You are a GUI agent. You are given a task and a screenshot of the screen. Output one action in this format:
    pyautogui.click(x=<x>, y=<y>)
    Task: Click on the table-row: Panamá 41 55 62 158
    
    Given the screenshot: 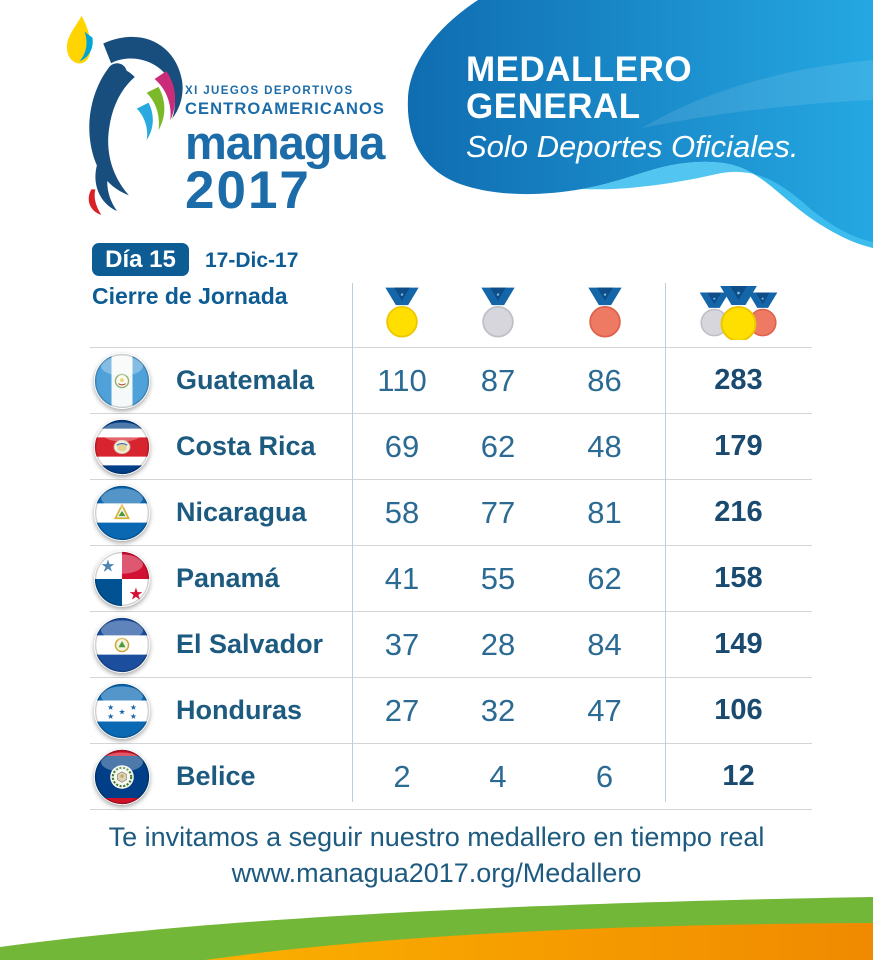 What is the action you would take?
    pyautogui.click(x=451, y=578)
    